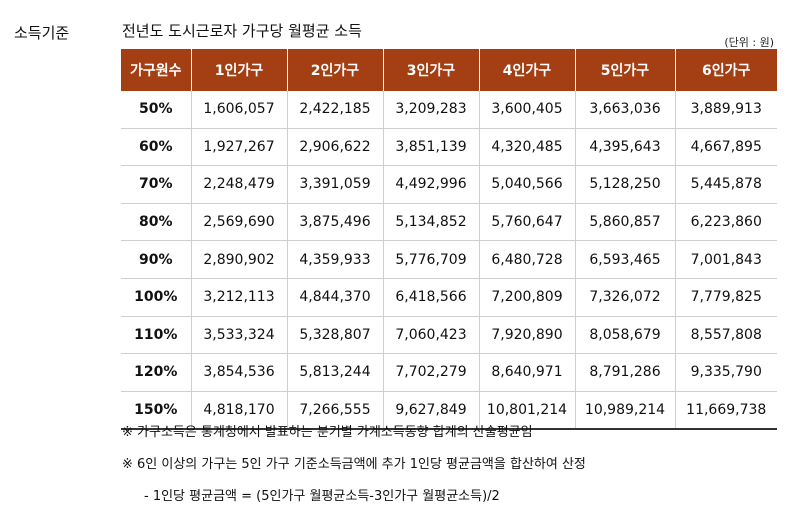 This screenshot has width=789, height=513. I want to click on header-2-person: 2인가구, so click(334, 70).